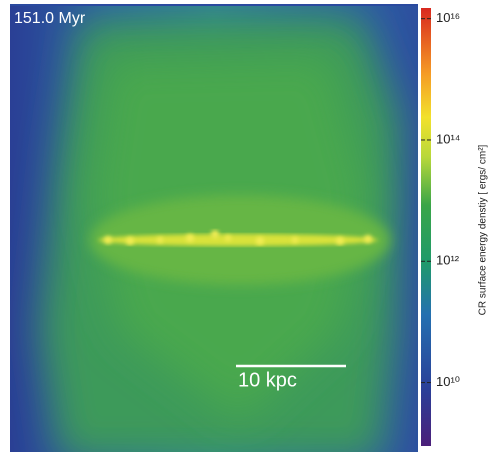  Describe the element at coordinates (267, 380) in the screenshot. I see `scale-bar-label: 10 kpc` at that location.